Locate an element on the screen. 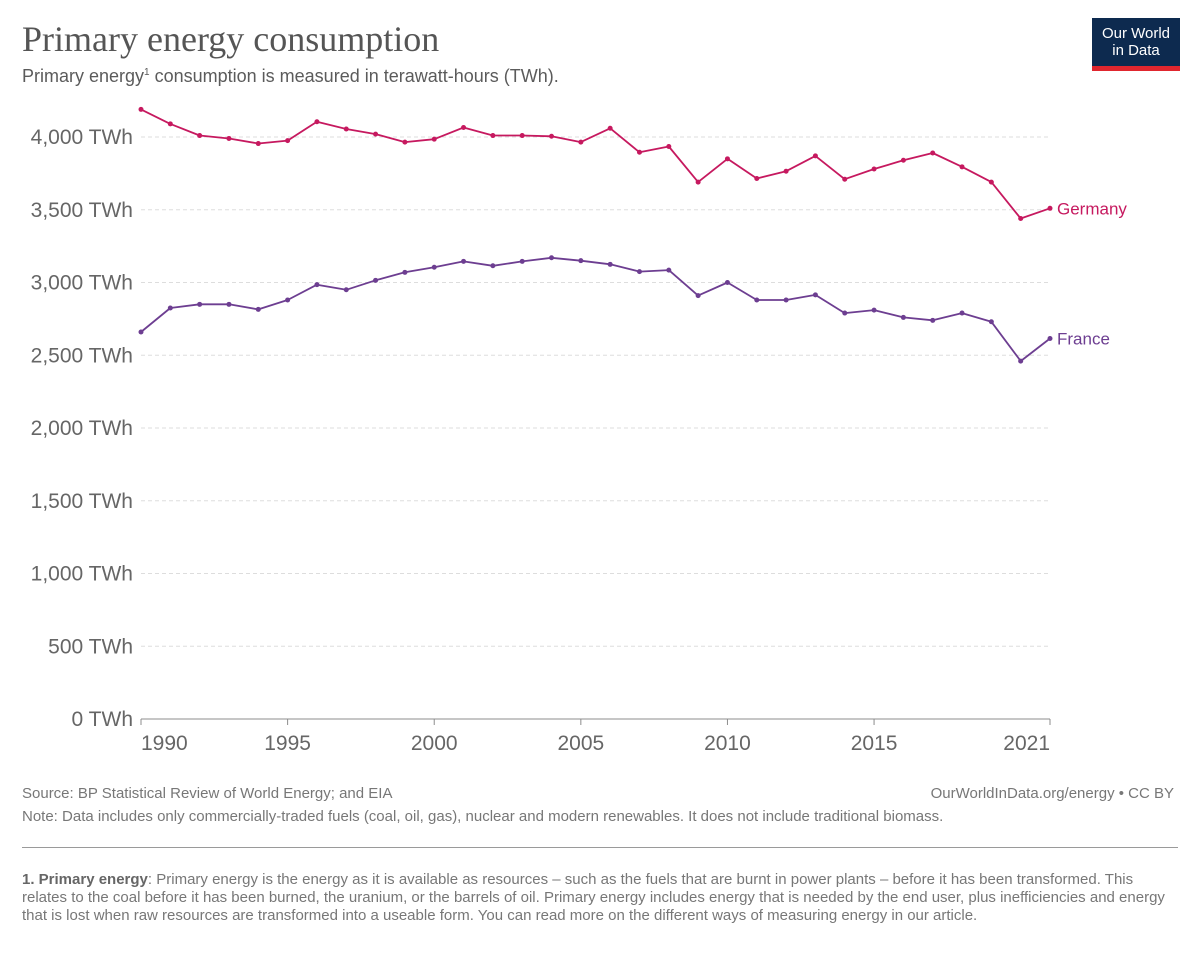 The width and height of the screenshot is (1200, 962). x-tick-label: 1990 is located at coordinates (164, 743).